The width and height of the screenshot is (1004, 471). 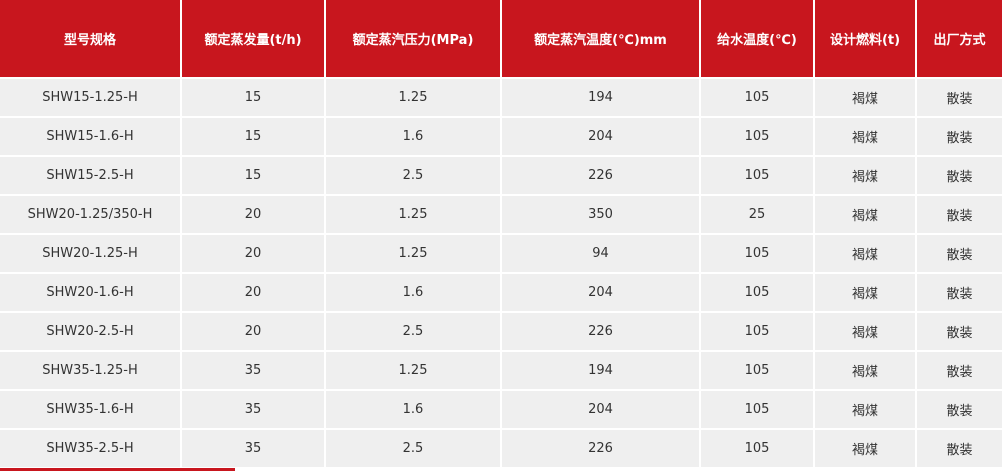 What do you see at coordinates (959, 38) in the screenshot?
I see `header-cell: 出厂方式` at bounding box center [959, 38].